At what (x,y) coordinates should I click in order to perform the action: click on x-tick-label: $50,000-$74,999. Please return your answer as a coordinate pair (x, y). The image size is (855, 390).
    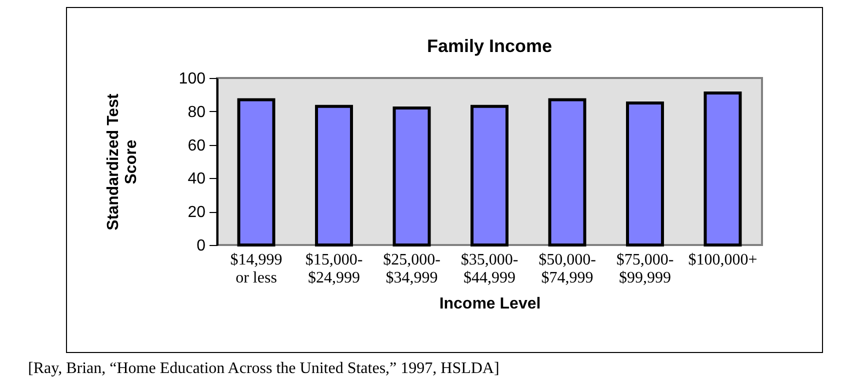
    Looking at the image, I should click on (567, 269).